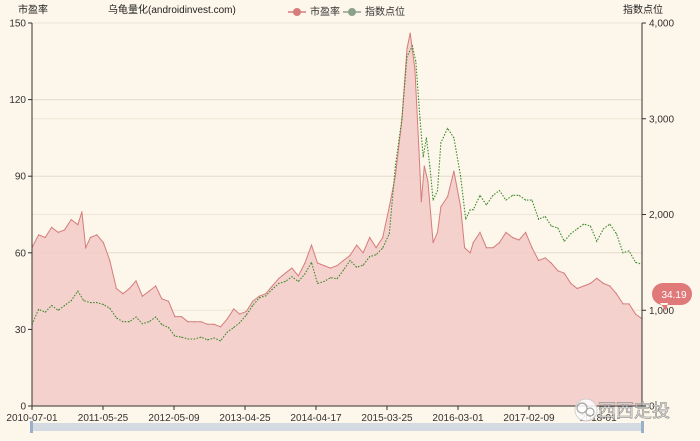  Describe the element at coordinates (245, 418) in the screenshot. I see `x-tick-label: 2013-04-25` at that location.